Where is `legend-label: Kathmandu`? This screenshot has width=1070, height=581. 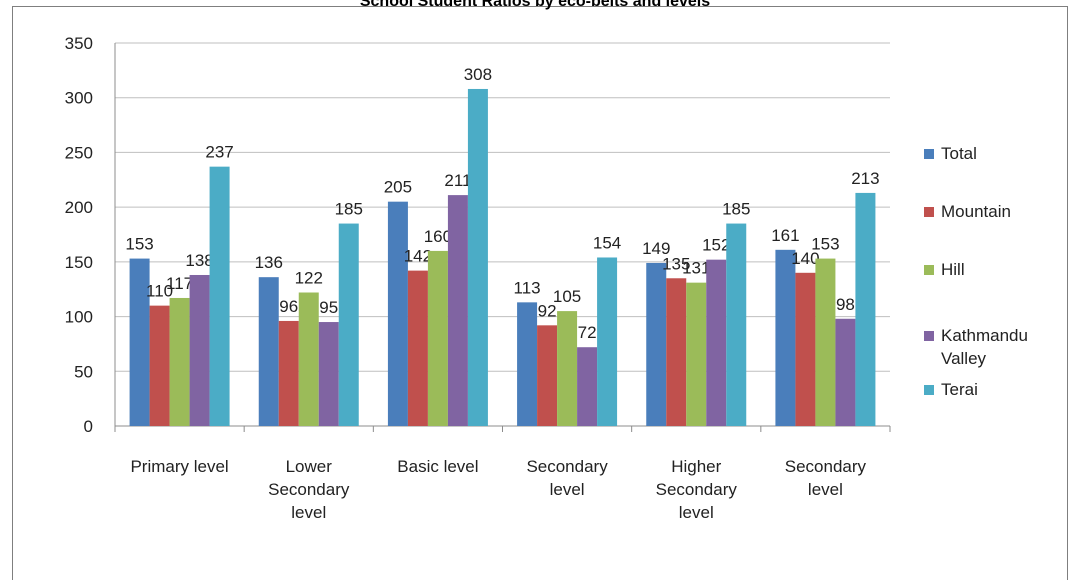
legend-label: Kathmandu is located at coordinates (984, 335).